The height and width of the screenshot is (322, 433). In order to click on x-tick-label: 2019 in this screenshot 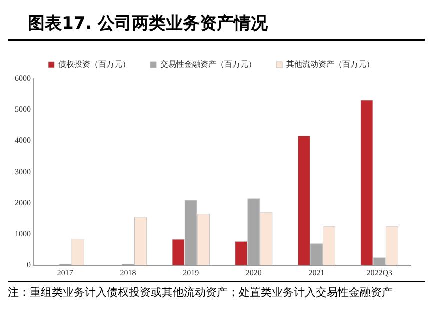, I will do `click(191, 273)`.